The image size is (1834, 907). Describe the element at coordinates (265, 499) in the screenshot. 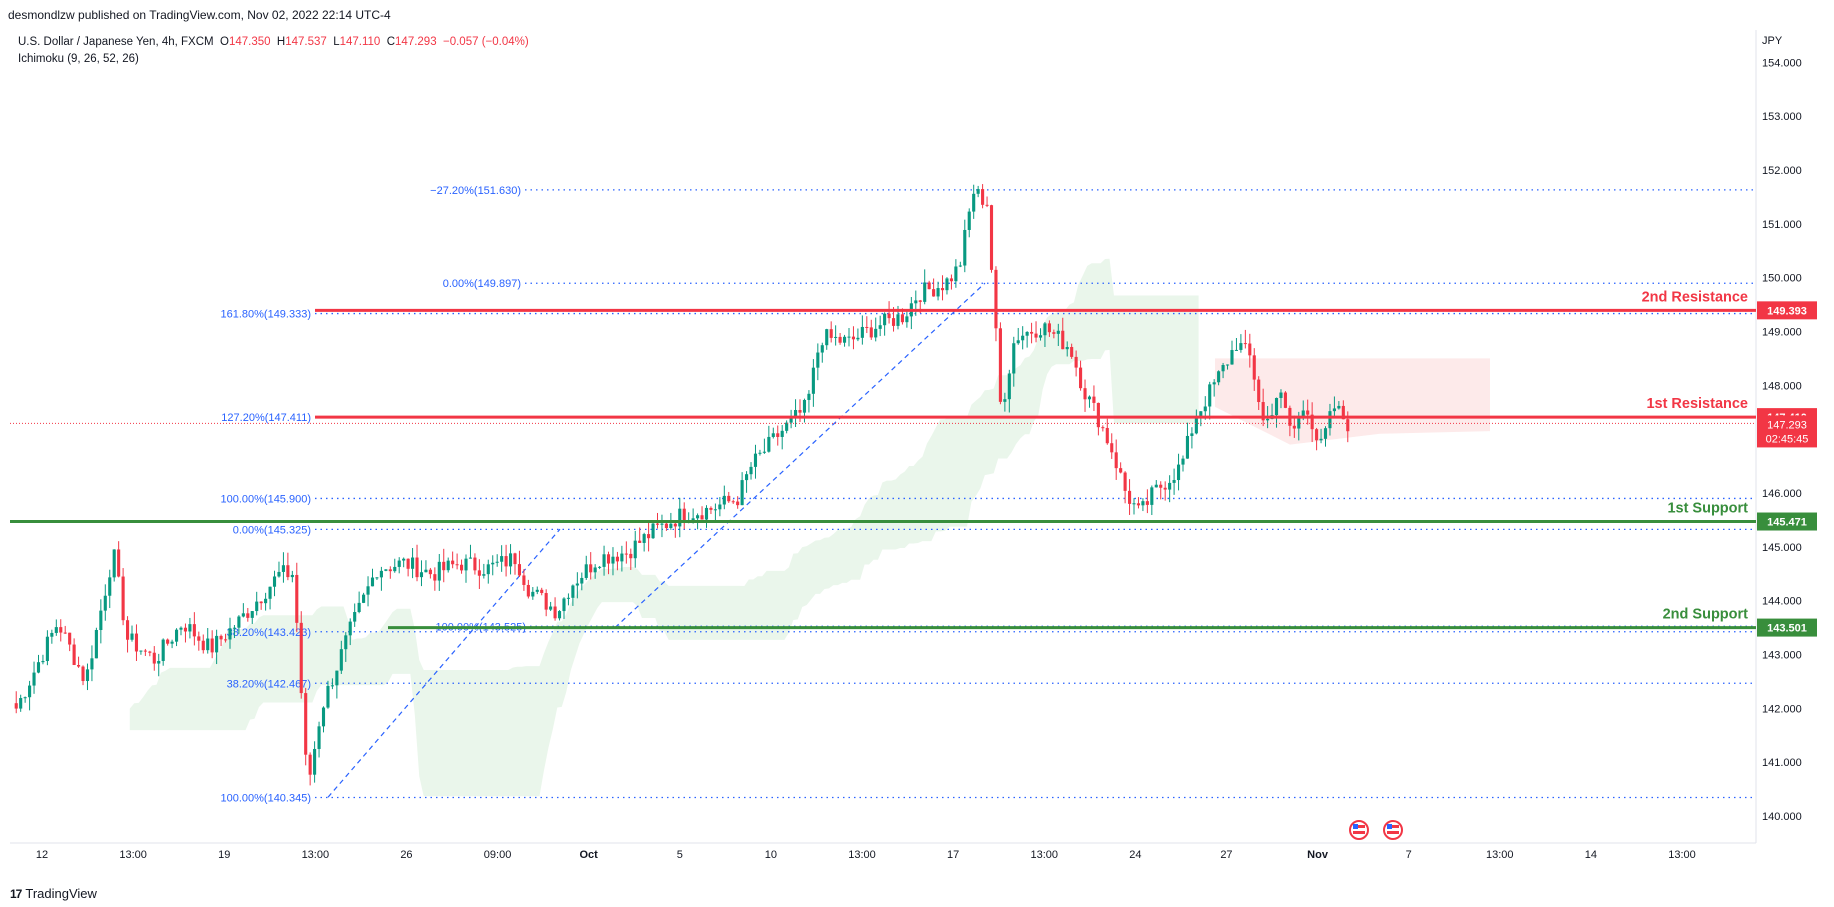

I see `fib-level-label: 100.00%(145.900)` at that location.